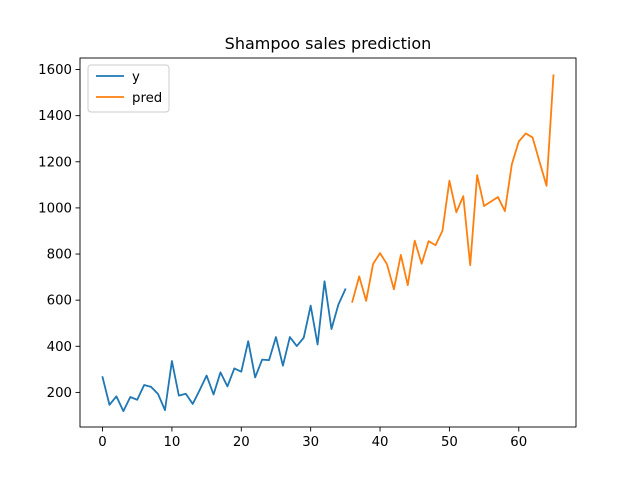  Describe the element at coordinates (55, 208) in the screenshot. I see `y-tick-label: 1000` at that location.